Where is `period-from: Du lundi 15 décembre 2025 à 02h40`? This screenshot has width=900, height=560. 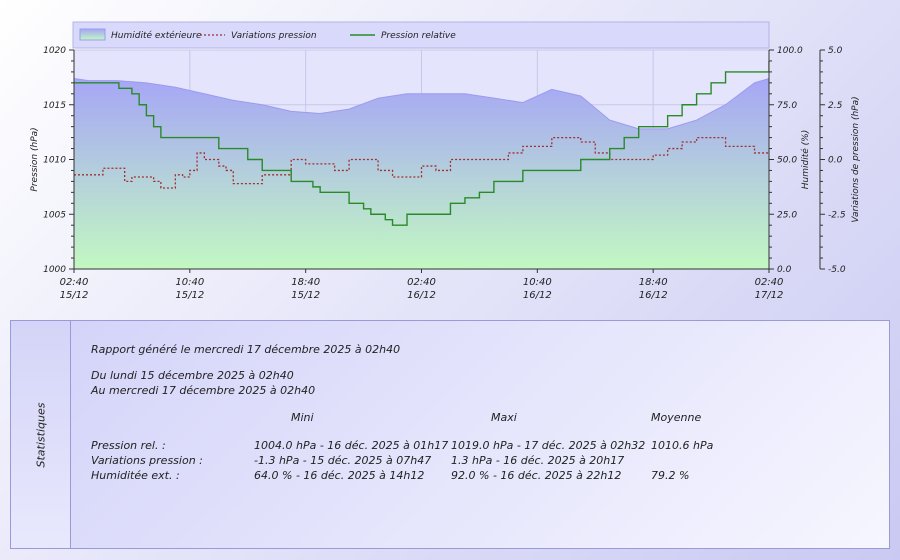 period-from: Du lundi 15 décembre 2025 à 02h40 is located at coordinates (192, 375).